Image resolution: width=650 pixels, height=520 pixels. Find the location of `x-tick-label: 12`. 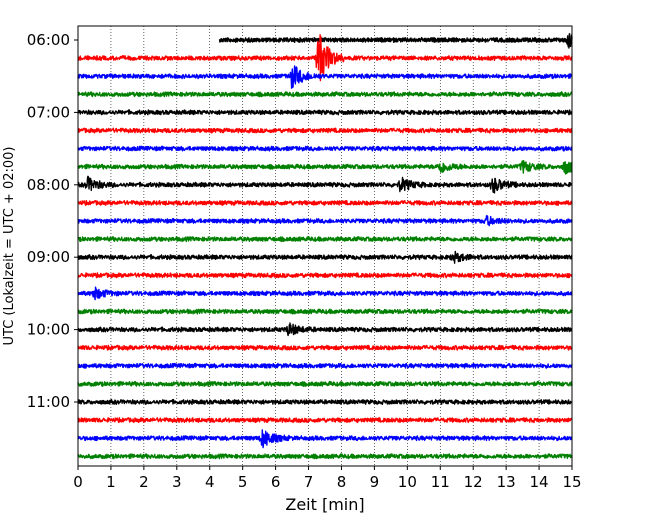

x-tick-label: 12 is located at coordinates (473, 482).